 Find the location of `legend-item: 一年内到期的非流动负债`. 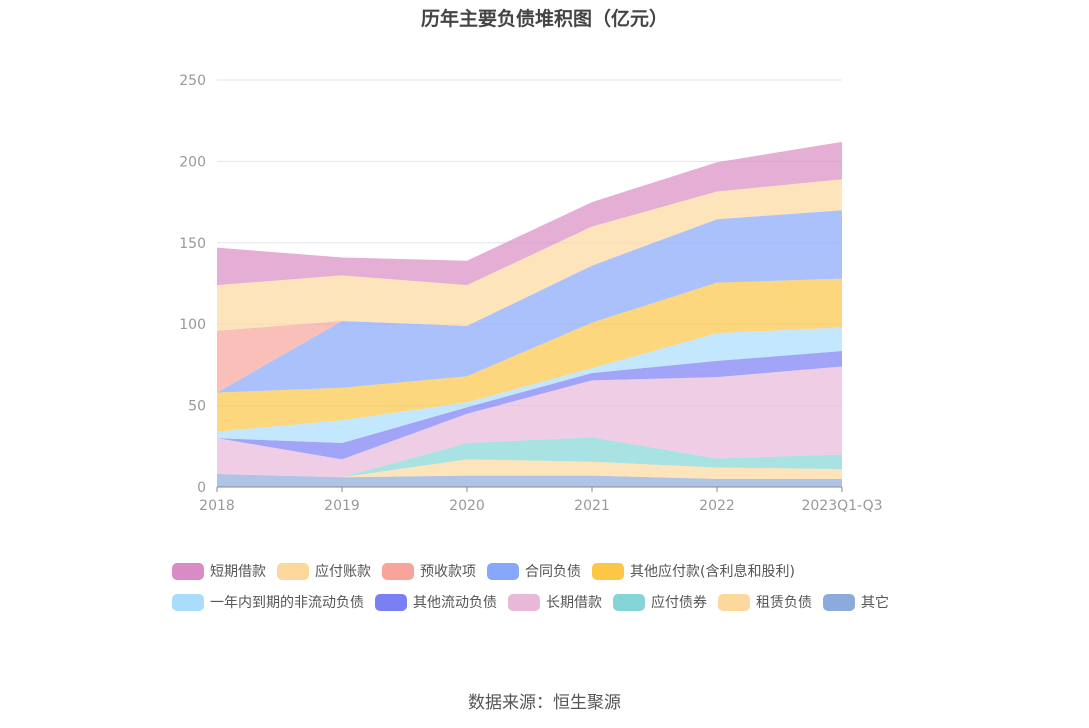

legend-item: 一年内到期的非流动负债 is located at coordinates (268, 602).